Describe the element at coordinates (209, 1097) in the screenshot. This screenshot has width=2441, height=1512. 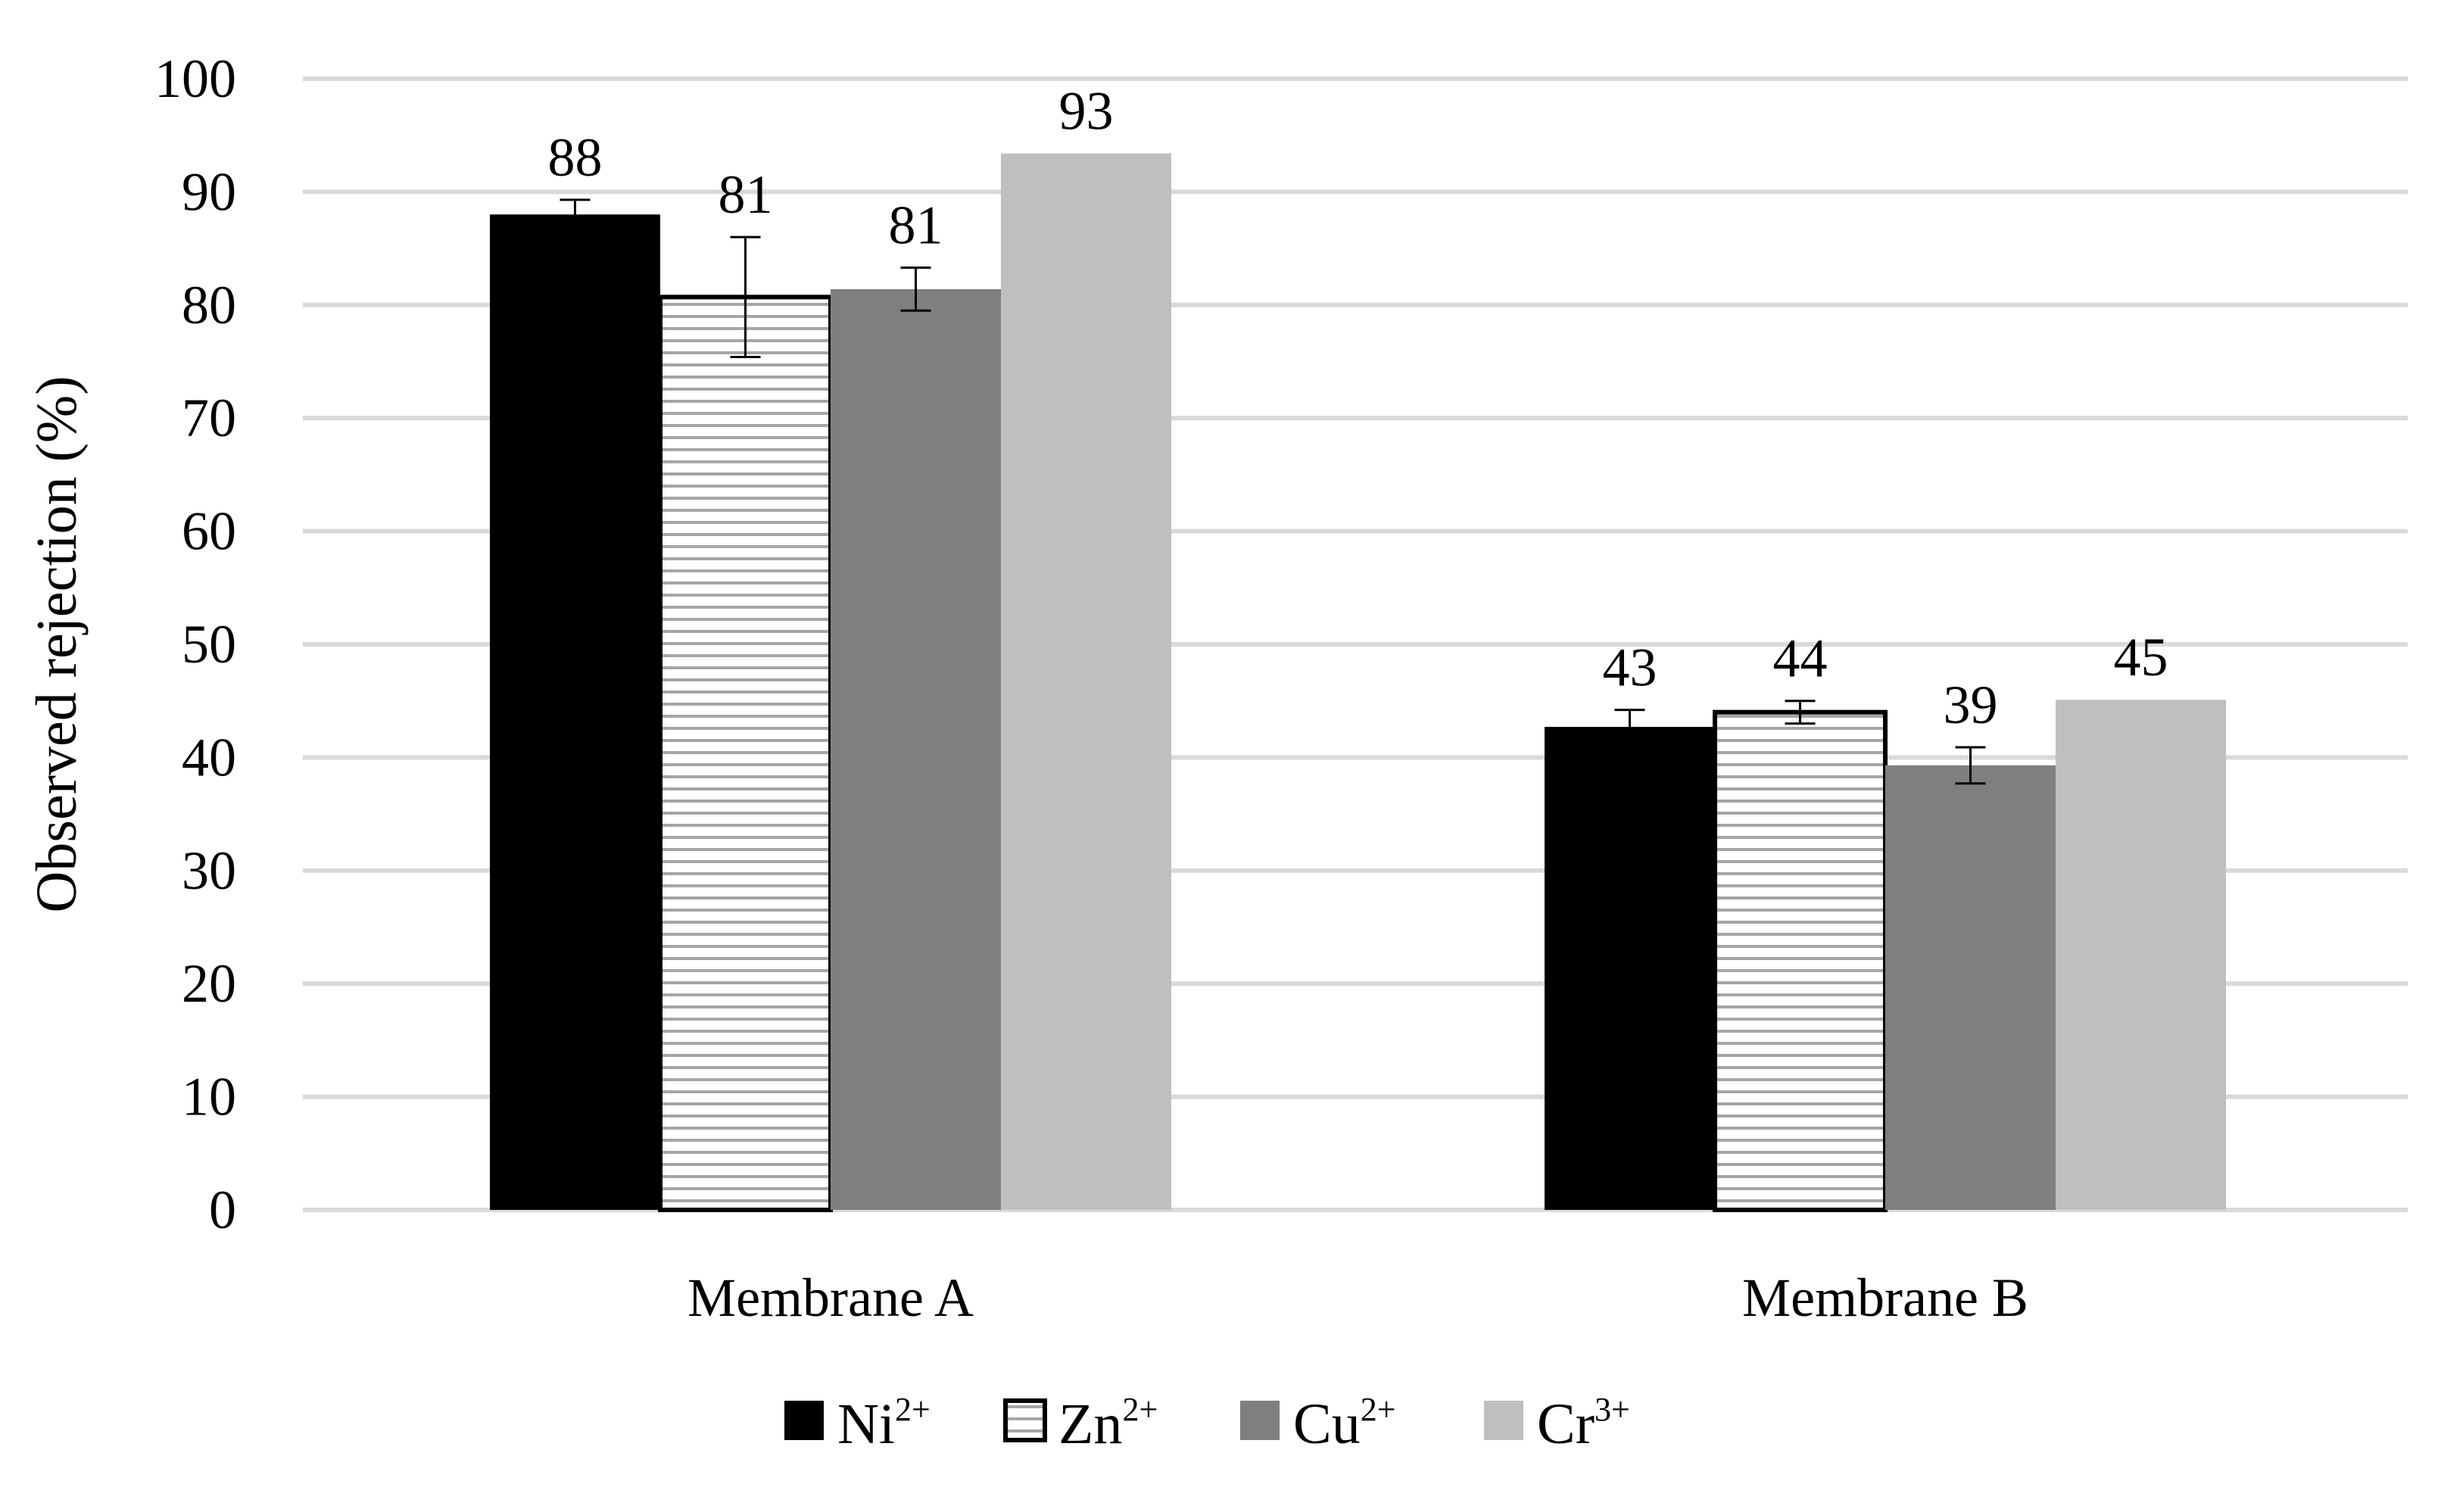
I see `y-tick-label: 10` at that location.